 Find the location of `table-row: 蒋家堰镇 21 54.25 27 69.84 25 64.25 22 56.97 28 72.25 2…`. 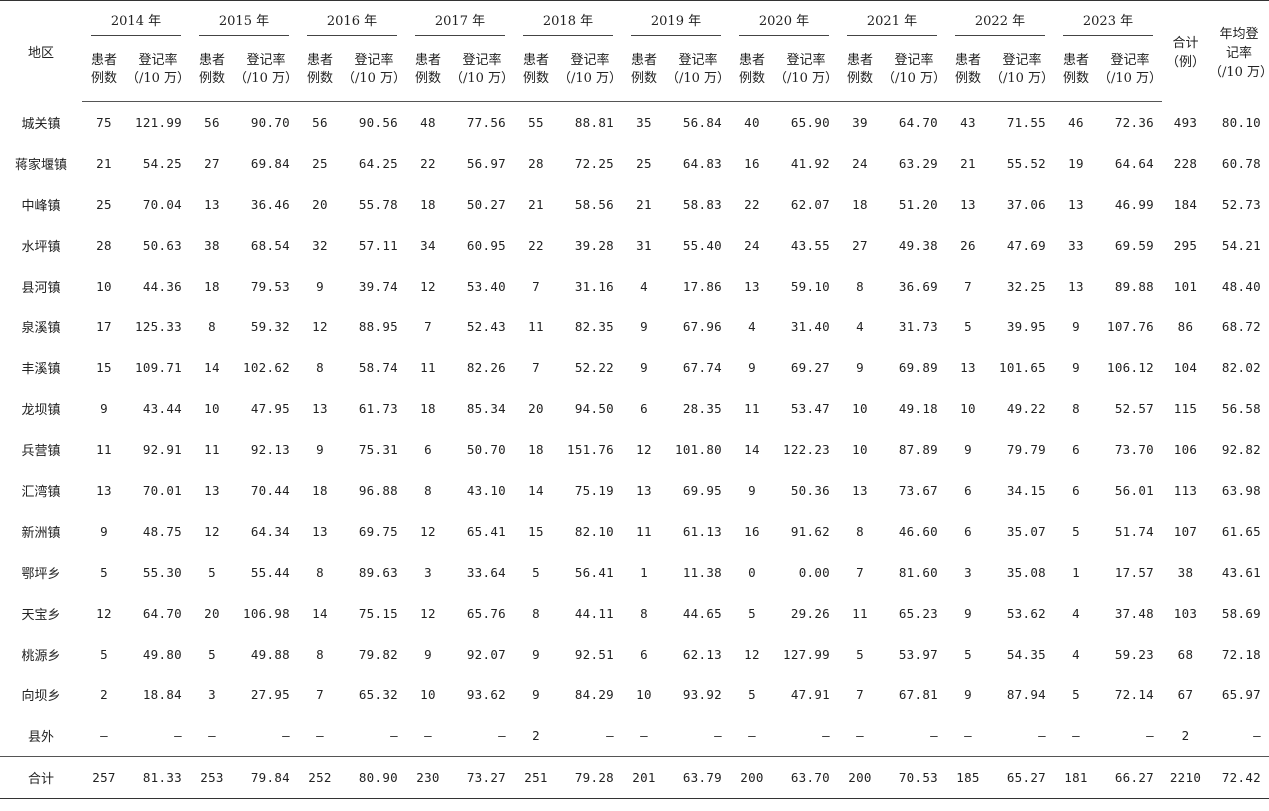

table-row: 蒋家堰镇 21 54.25 27 69.84 25 64.25 22 56.97 28 72.25 2… is located at coordinates (634, 163).